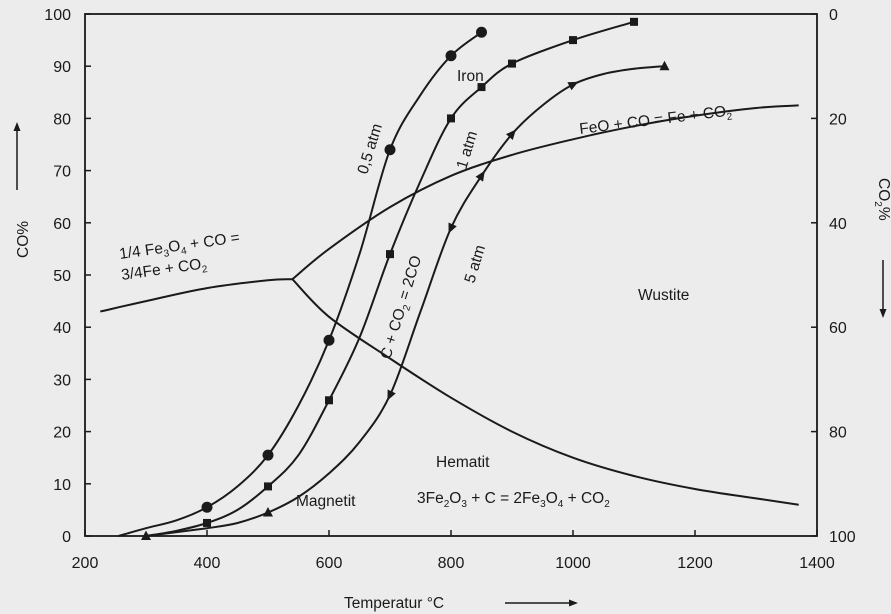 The width and height of the screenshot is (891, 614). I want to click on y-axis-left-title: CO%, so click(23, 239).